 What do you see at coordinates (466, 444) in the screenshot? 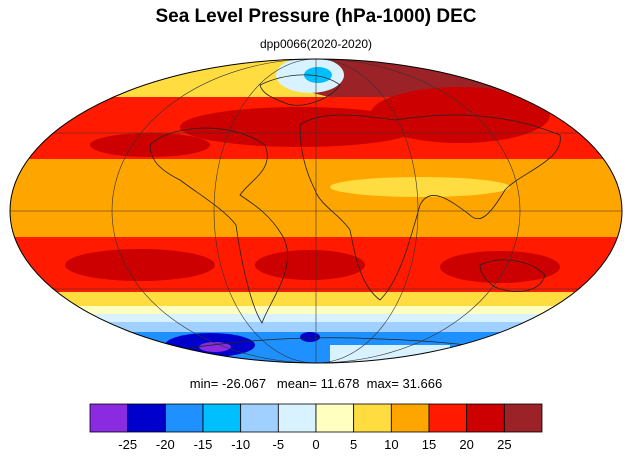
I see `colorbar-tick-label: 20` at bounding box center [466, 444].